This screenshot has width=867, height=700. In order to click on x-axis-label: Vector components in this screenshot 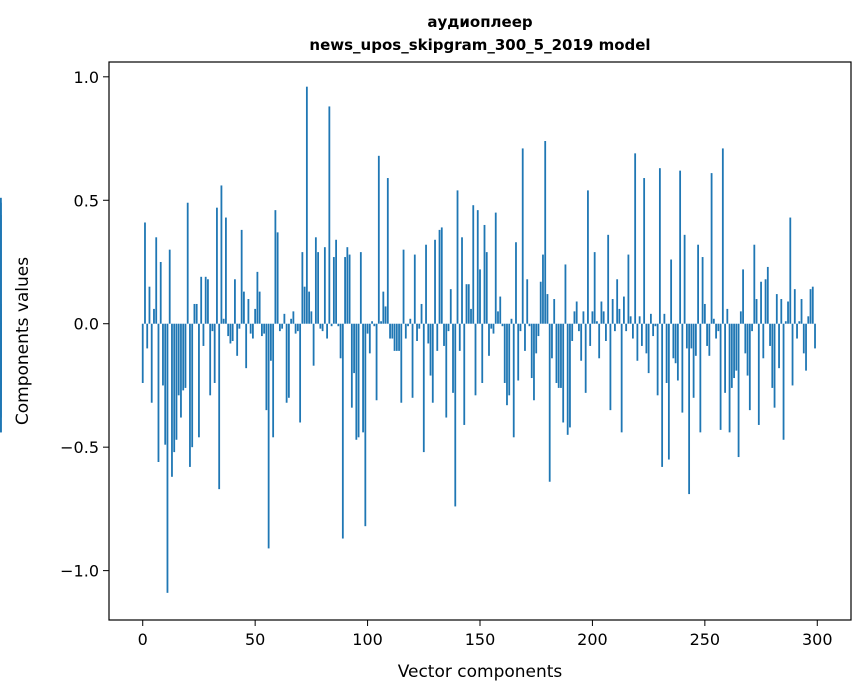, I will do `click(480, 672)`.